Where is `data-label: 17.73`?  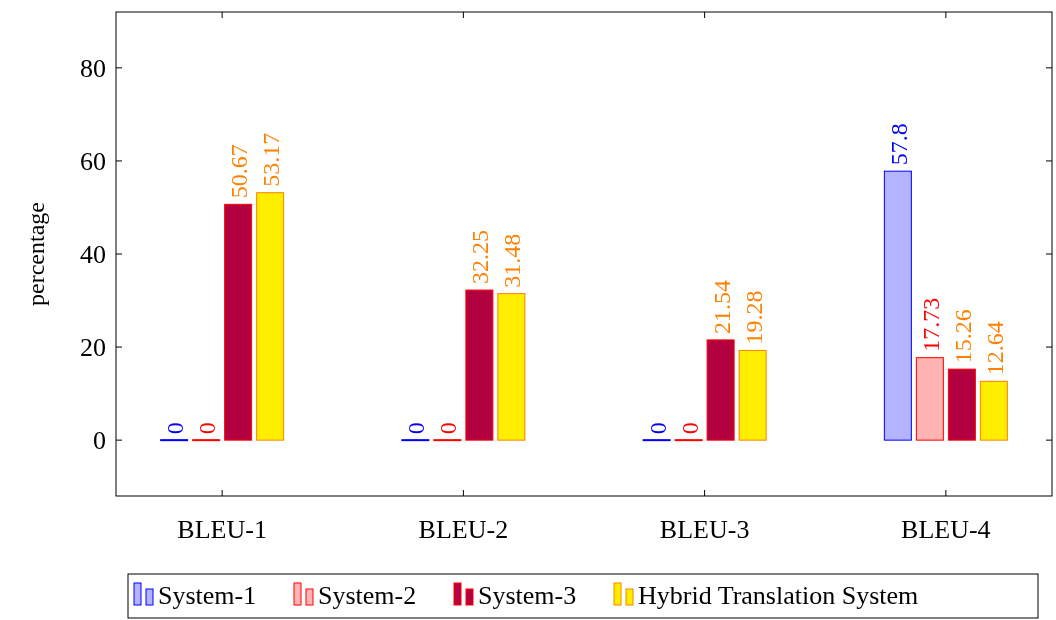 data-label: 17.73 is located at coordinates (930, 324).